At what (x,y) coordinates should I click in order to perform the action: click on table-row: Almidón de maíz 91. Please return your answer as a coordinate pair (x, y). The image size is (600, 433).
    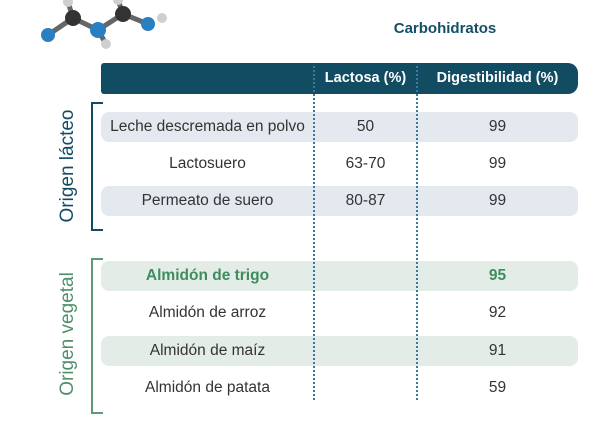
    Looking at the image, I should click on (339, 351).